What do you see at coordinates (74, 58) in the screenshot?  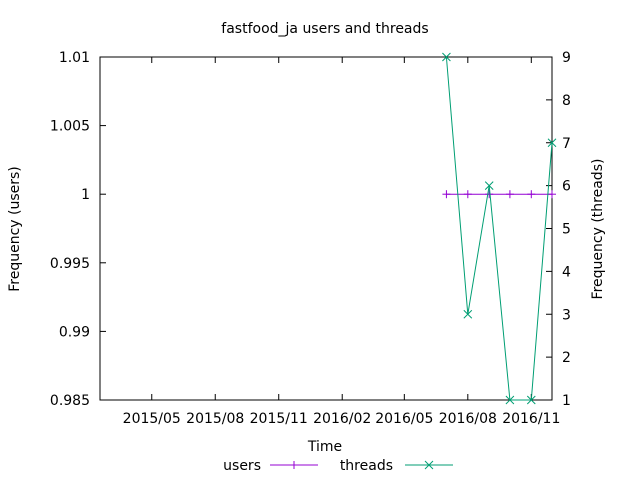 I see `y-tick-label: 1.01` at bounding box center [74, 58].